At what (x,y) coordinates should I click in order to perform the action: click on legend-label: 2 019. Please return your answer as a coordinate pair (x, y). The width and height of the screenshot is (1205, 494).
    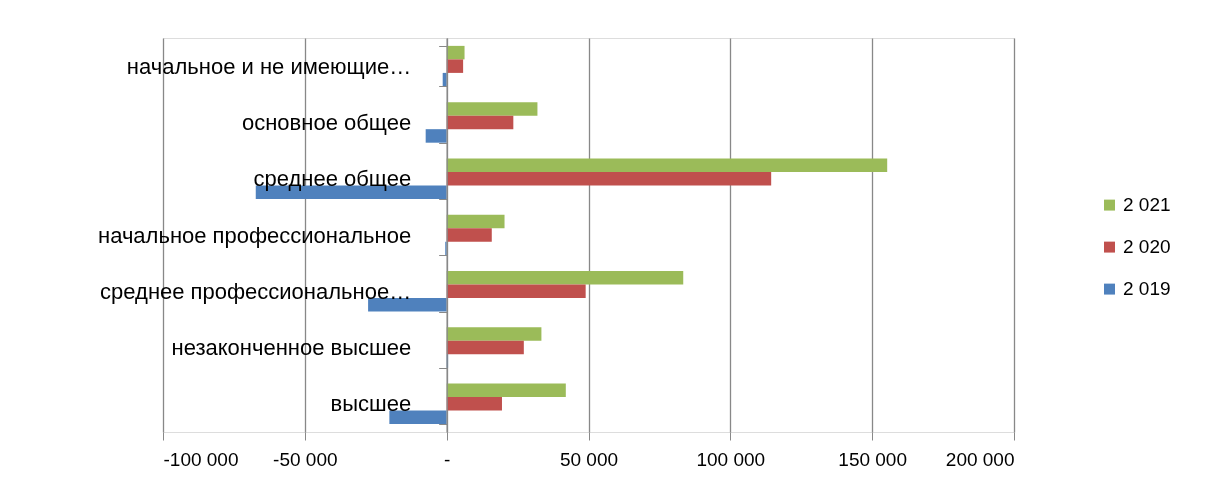
    Looking at the image, I should click on (1147, 289).